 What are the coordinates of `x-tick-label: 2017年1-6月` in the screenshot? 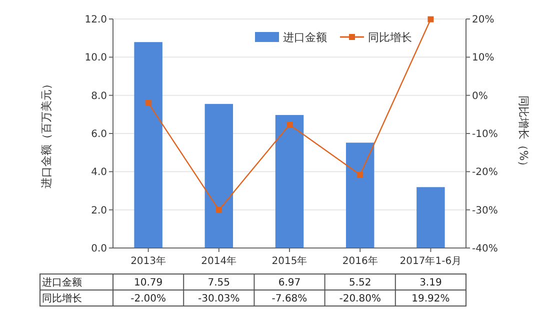 It's located at (431, 261).